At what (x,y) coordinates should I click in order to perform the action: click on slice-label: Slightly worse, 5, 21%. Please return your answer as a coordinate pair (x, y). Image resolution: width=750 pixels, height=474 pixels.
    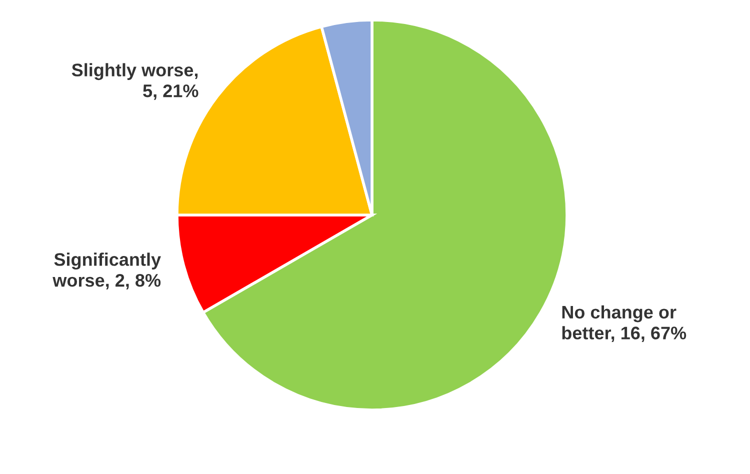
    Looking at the image, I should click on (135, 81).